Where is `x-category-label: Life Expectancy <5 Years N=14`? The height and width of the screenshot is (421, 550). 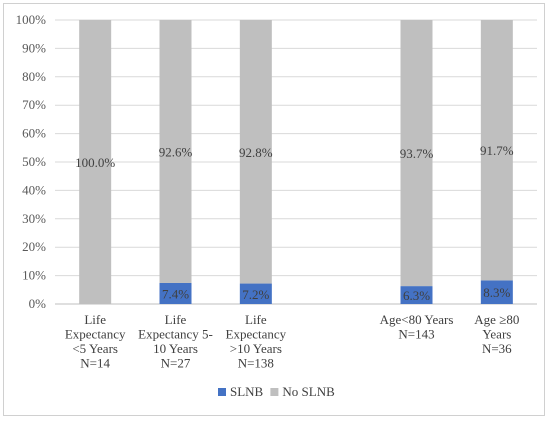 x-category-label: Life Expectancy <5 Years N=14 is located at coordinates (95, 341).